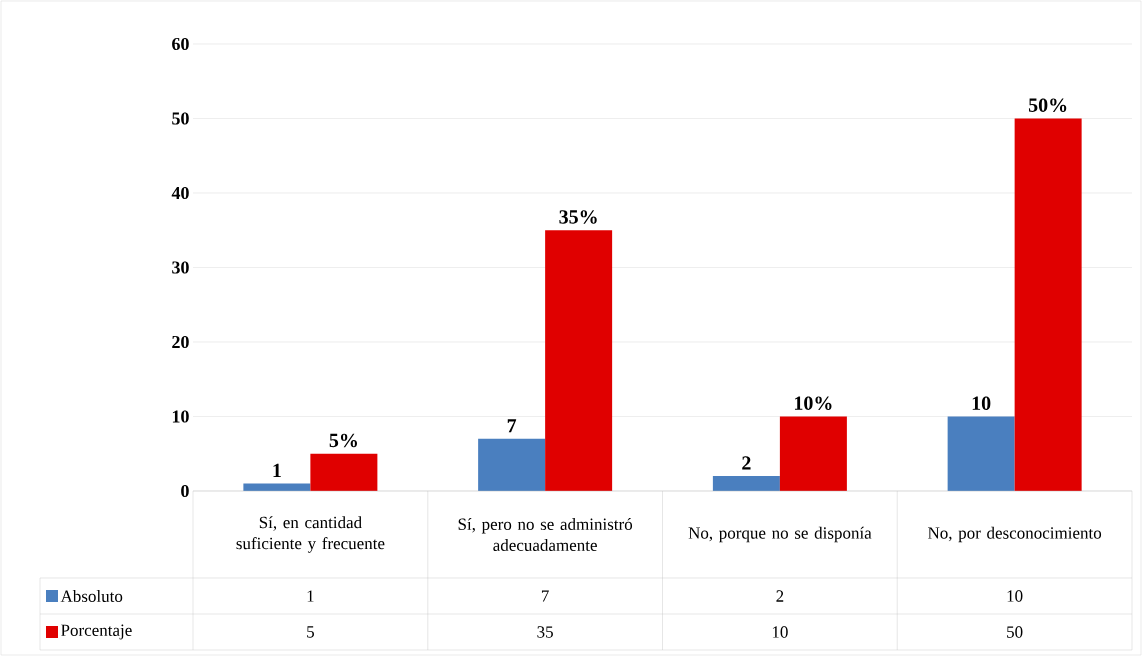  What do you see at coordinates (780, 596) in the screenshot?
I see `data-label: 2` at bounding box center [780, 596].